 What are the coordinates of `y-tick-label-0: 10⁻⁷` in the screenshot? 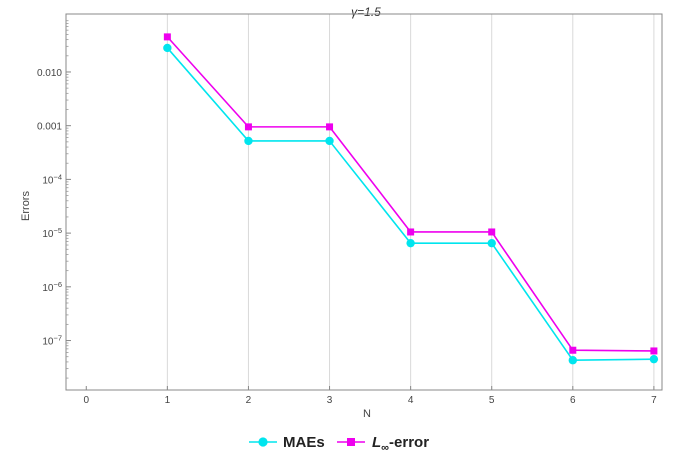 It's located at (52, 341).